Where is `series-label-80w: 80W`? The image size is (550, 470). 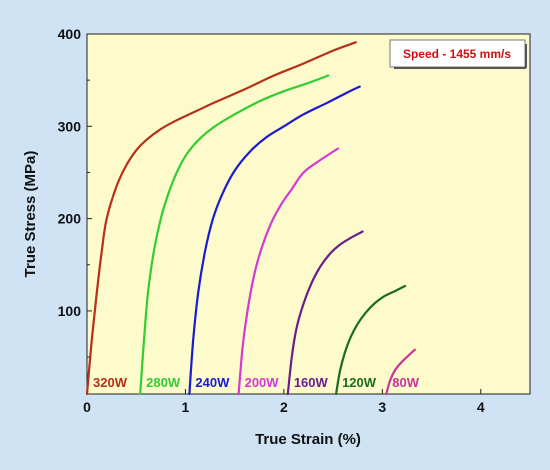 series-label-80w: 80W is located at coordinates (405, 382).